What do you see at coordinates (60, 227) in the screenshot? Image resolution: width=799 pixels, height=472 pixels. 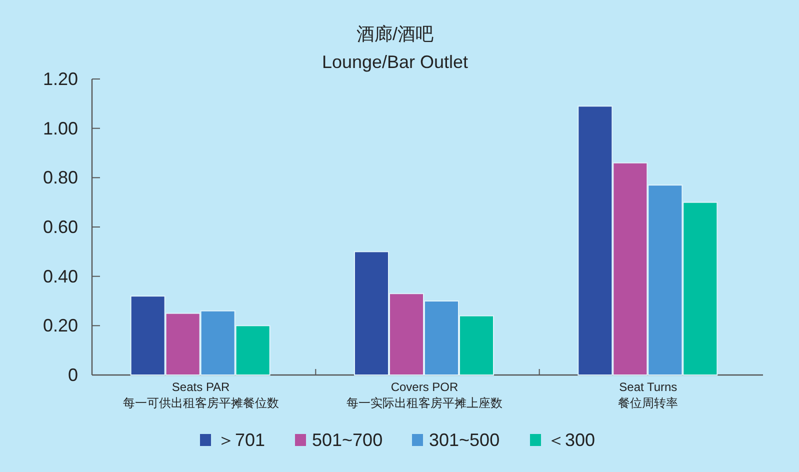 I see `y-tick-label: 0.60` at bounding box center [60, 227].